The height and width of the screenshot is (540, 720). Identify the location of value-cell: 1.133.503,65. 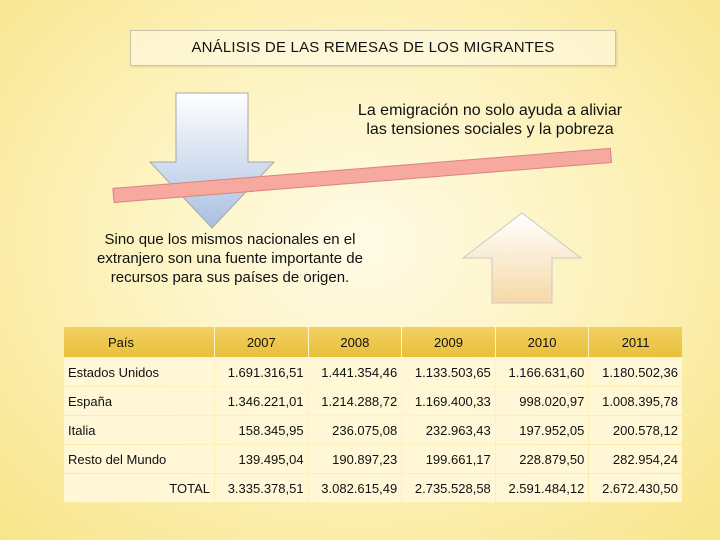
(448, 372).